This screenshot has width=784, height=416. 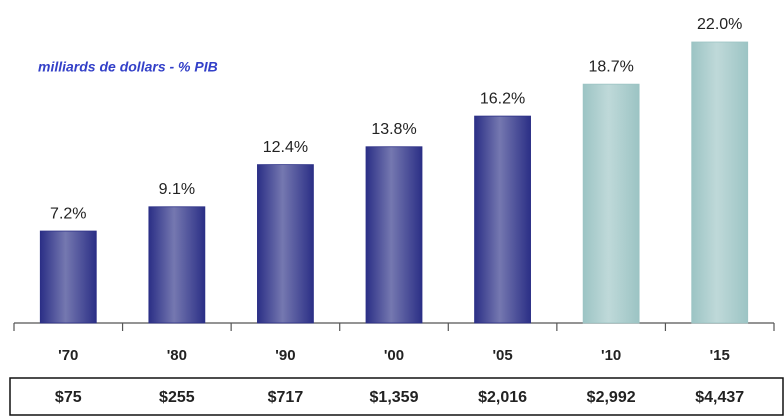 What do you see at coordinates (68, 213) in the screenshot?
I see `data-label: 7.2%` at bounding box center [68, 213].